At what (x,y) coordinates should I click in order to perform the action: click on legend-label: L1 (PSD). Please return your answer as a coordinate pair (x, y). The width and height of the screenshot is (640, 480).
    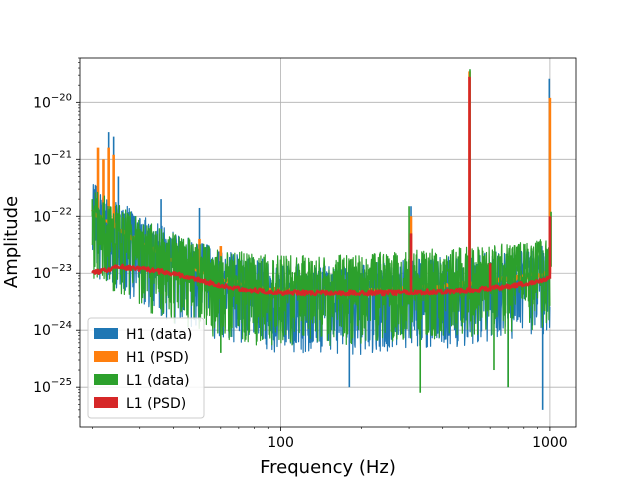
    Looking at the image, I should click on (156, 404).